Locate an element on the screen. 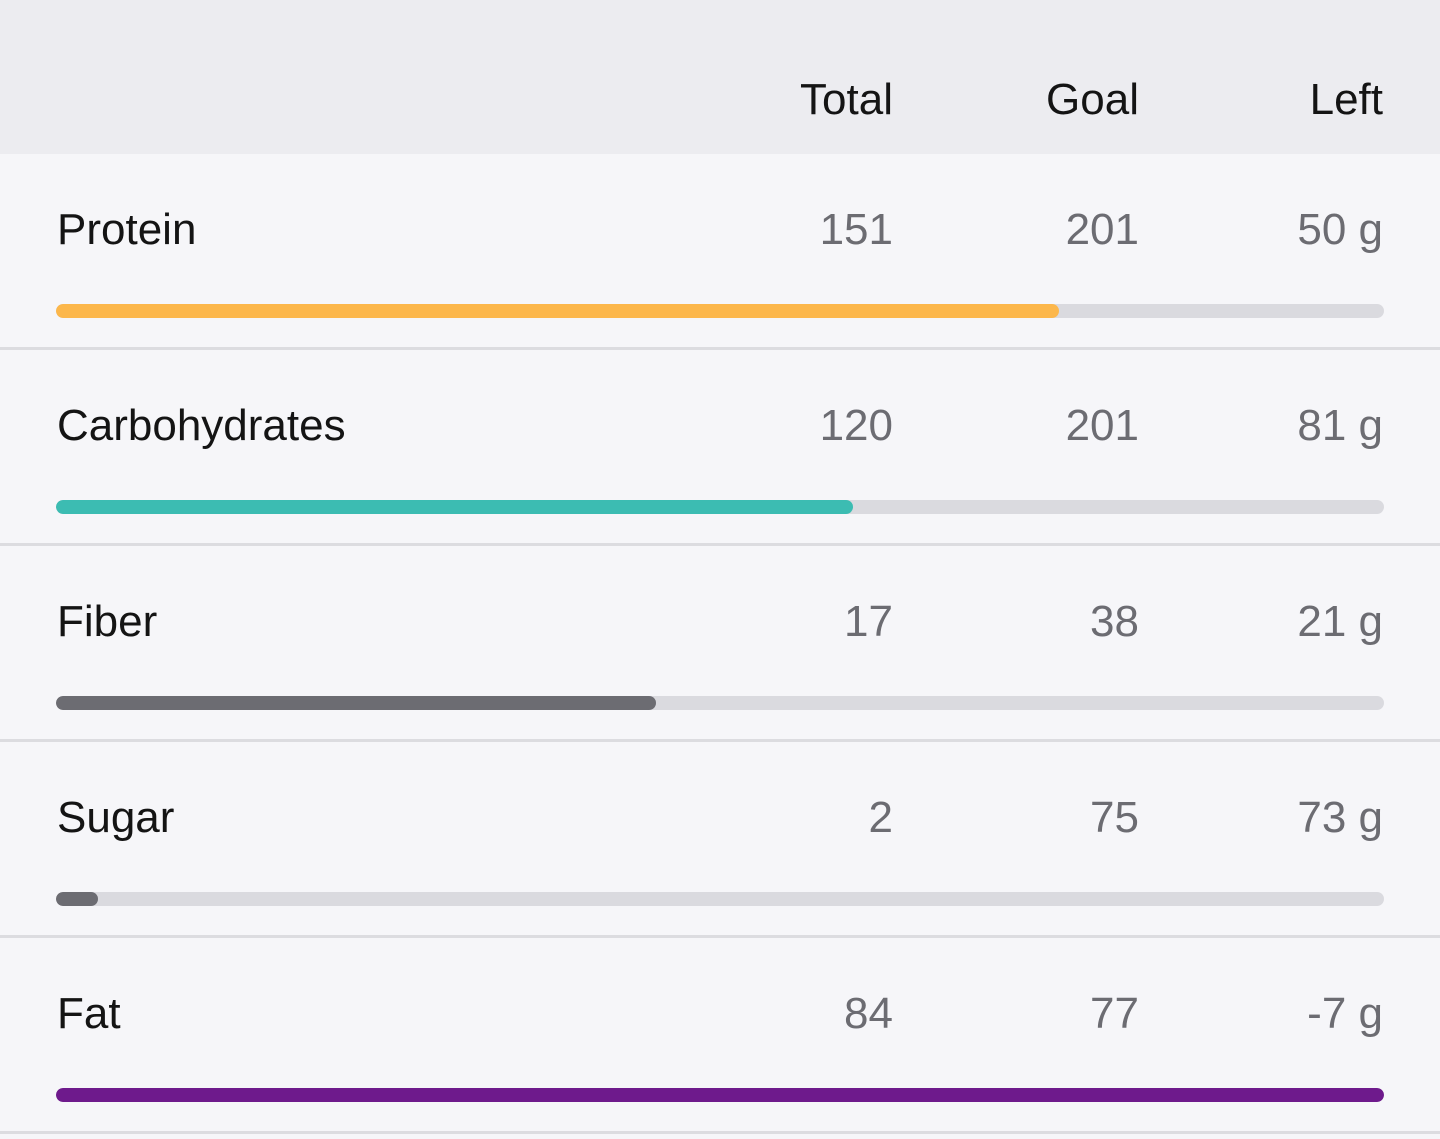 This screenshot has width=1440, height=1139. nutrient-goal: 75 is located at coordinates (1114, 817).